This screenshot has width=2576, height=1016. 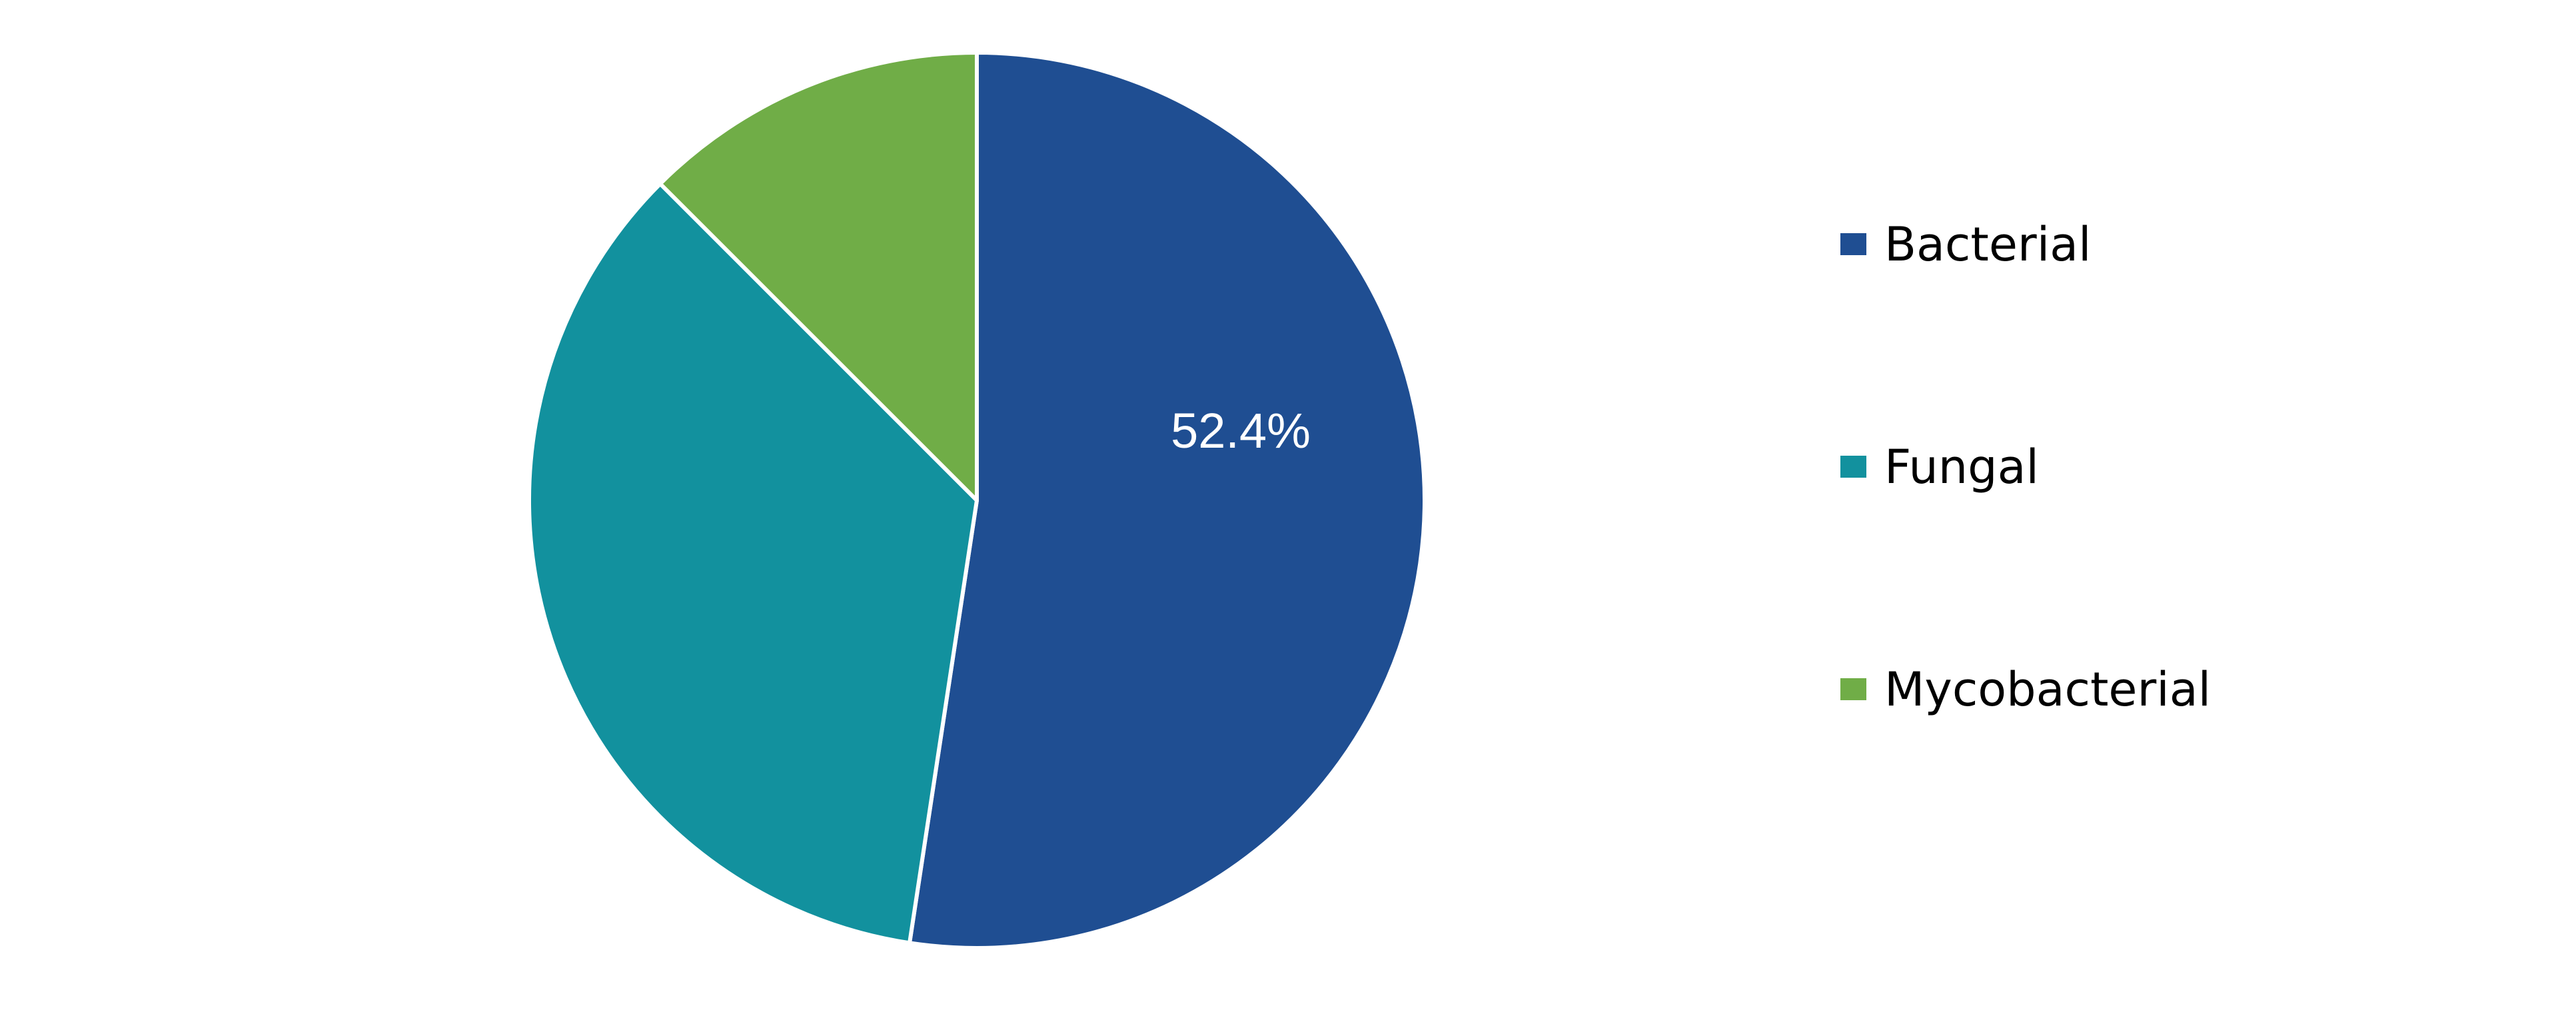 I want to click on pie-slice-fungal, so click(x=753, y=563).